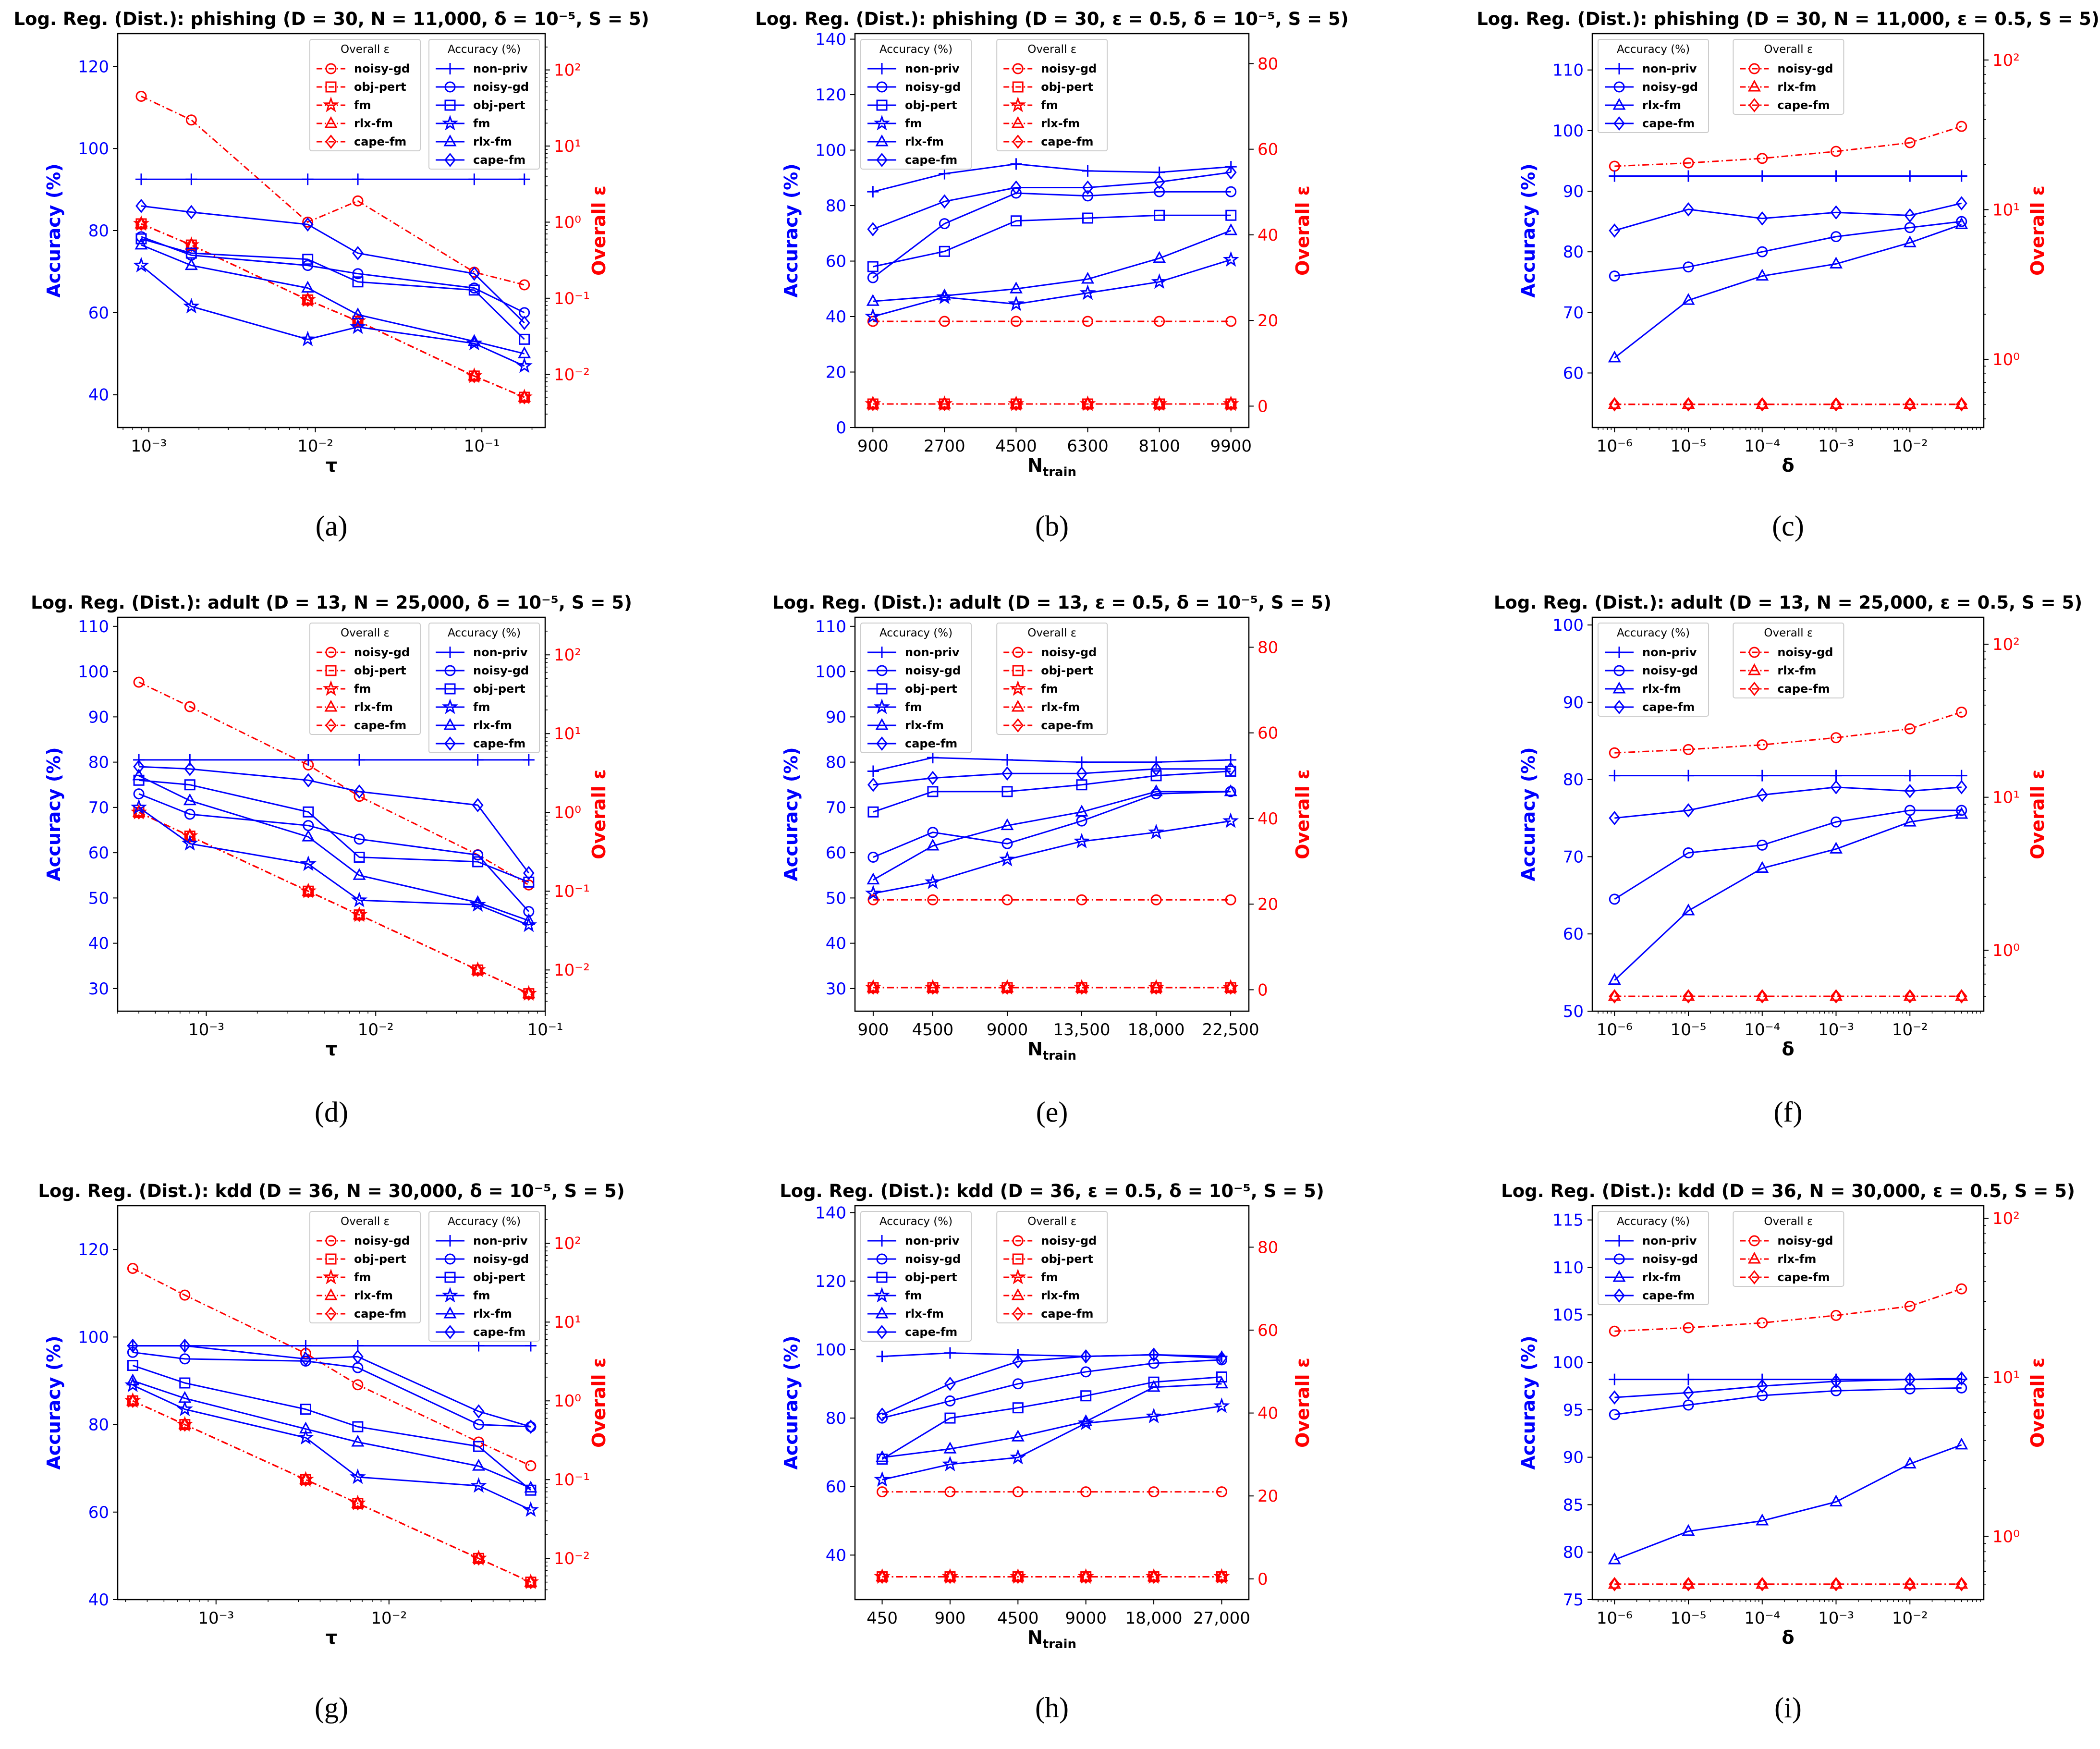  Describe the element at coordinates (1788, 732) in the screenshot. I see `eps-line-noisy-gd` at that location.